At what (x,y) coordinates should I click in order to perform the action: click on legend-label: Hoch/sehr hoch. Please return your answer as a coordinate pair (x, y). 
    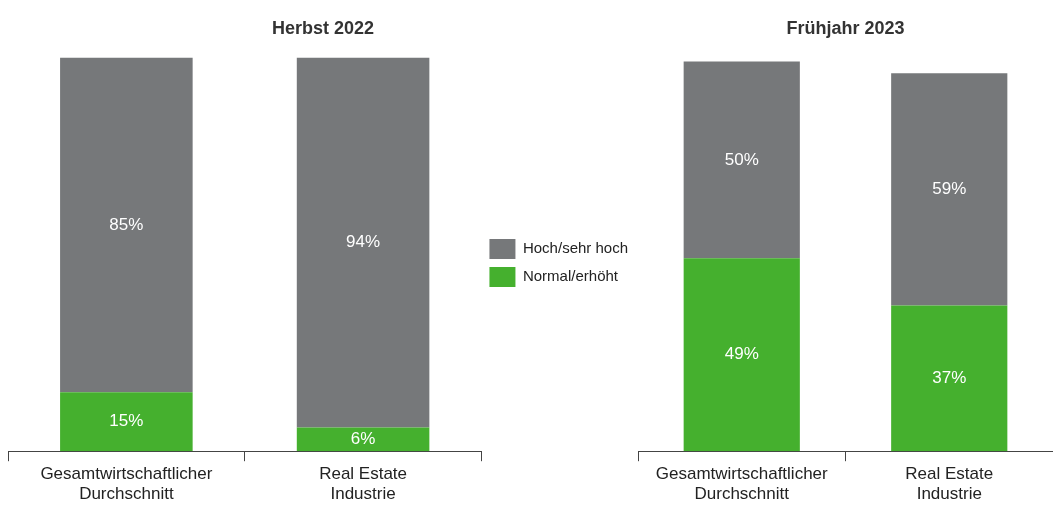
    Looking at the image, I should click on (575, 248).